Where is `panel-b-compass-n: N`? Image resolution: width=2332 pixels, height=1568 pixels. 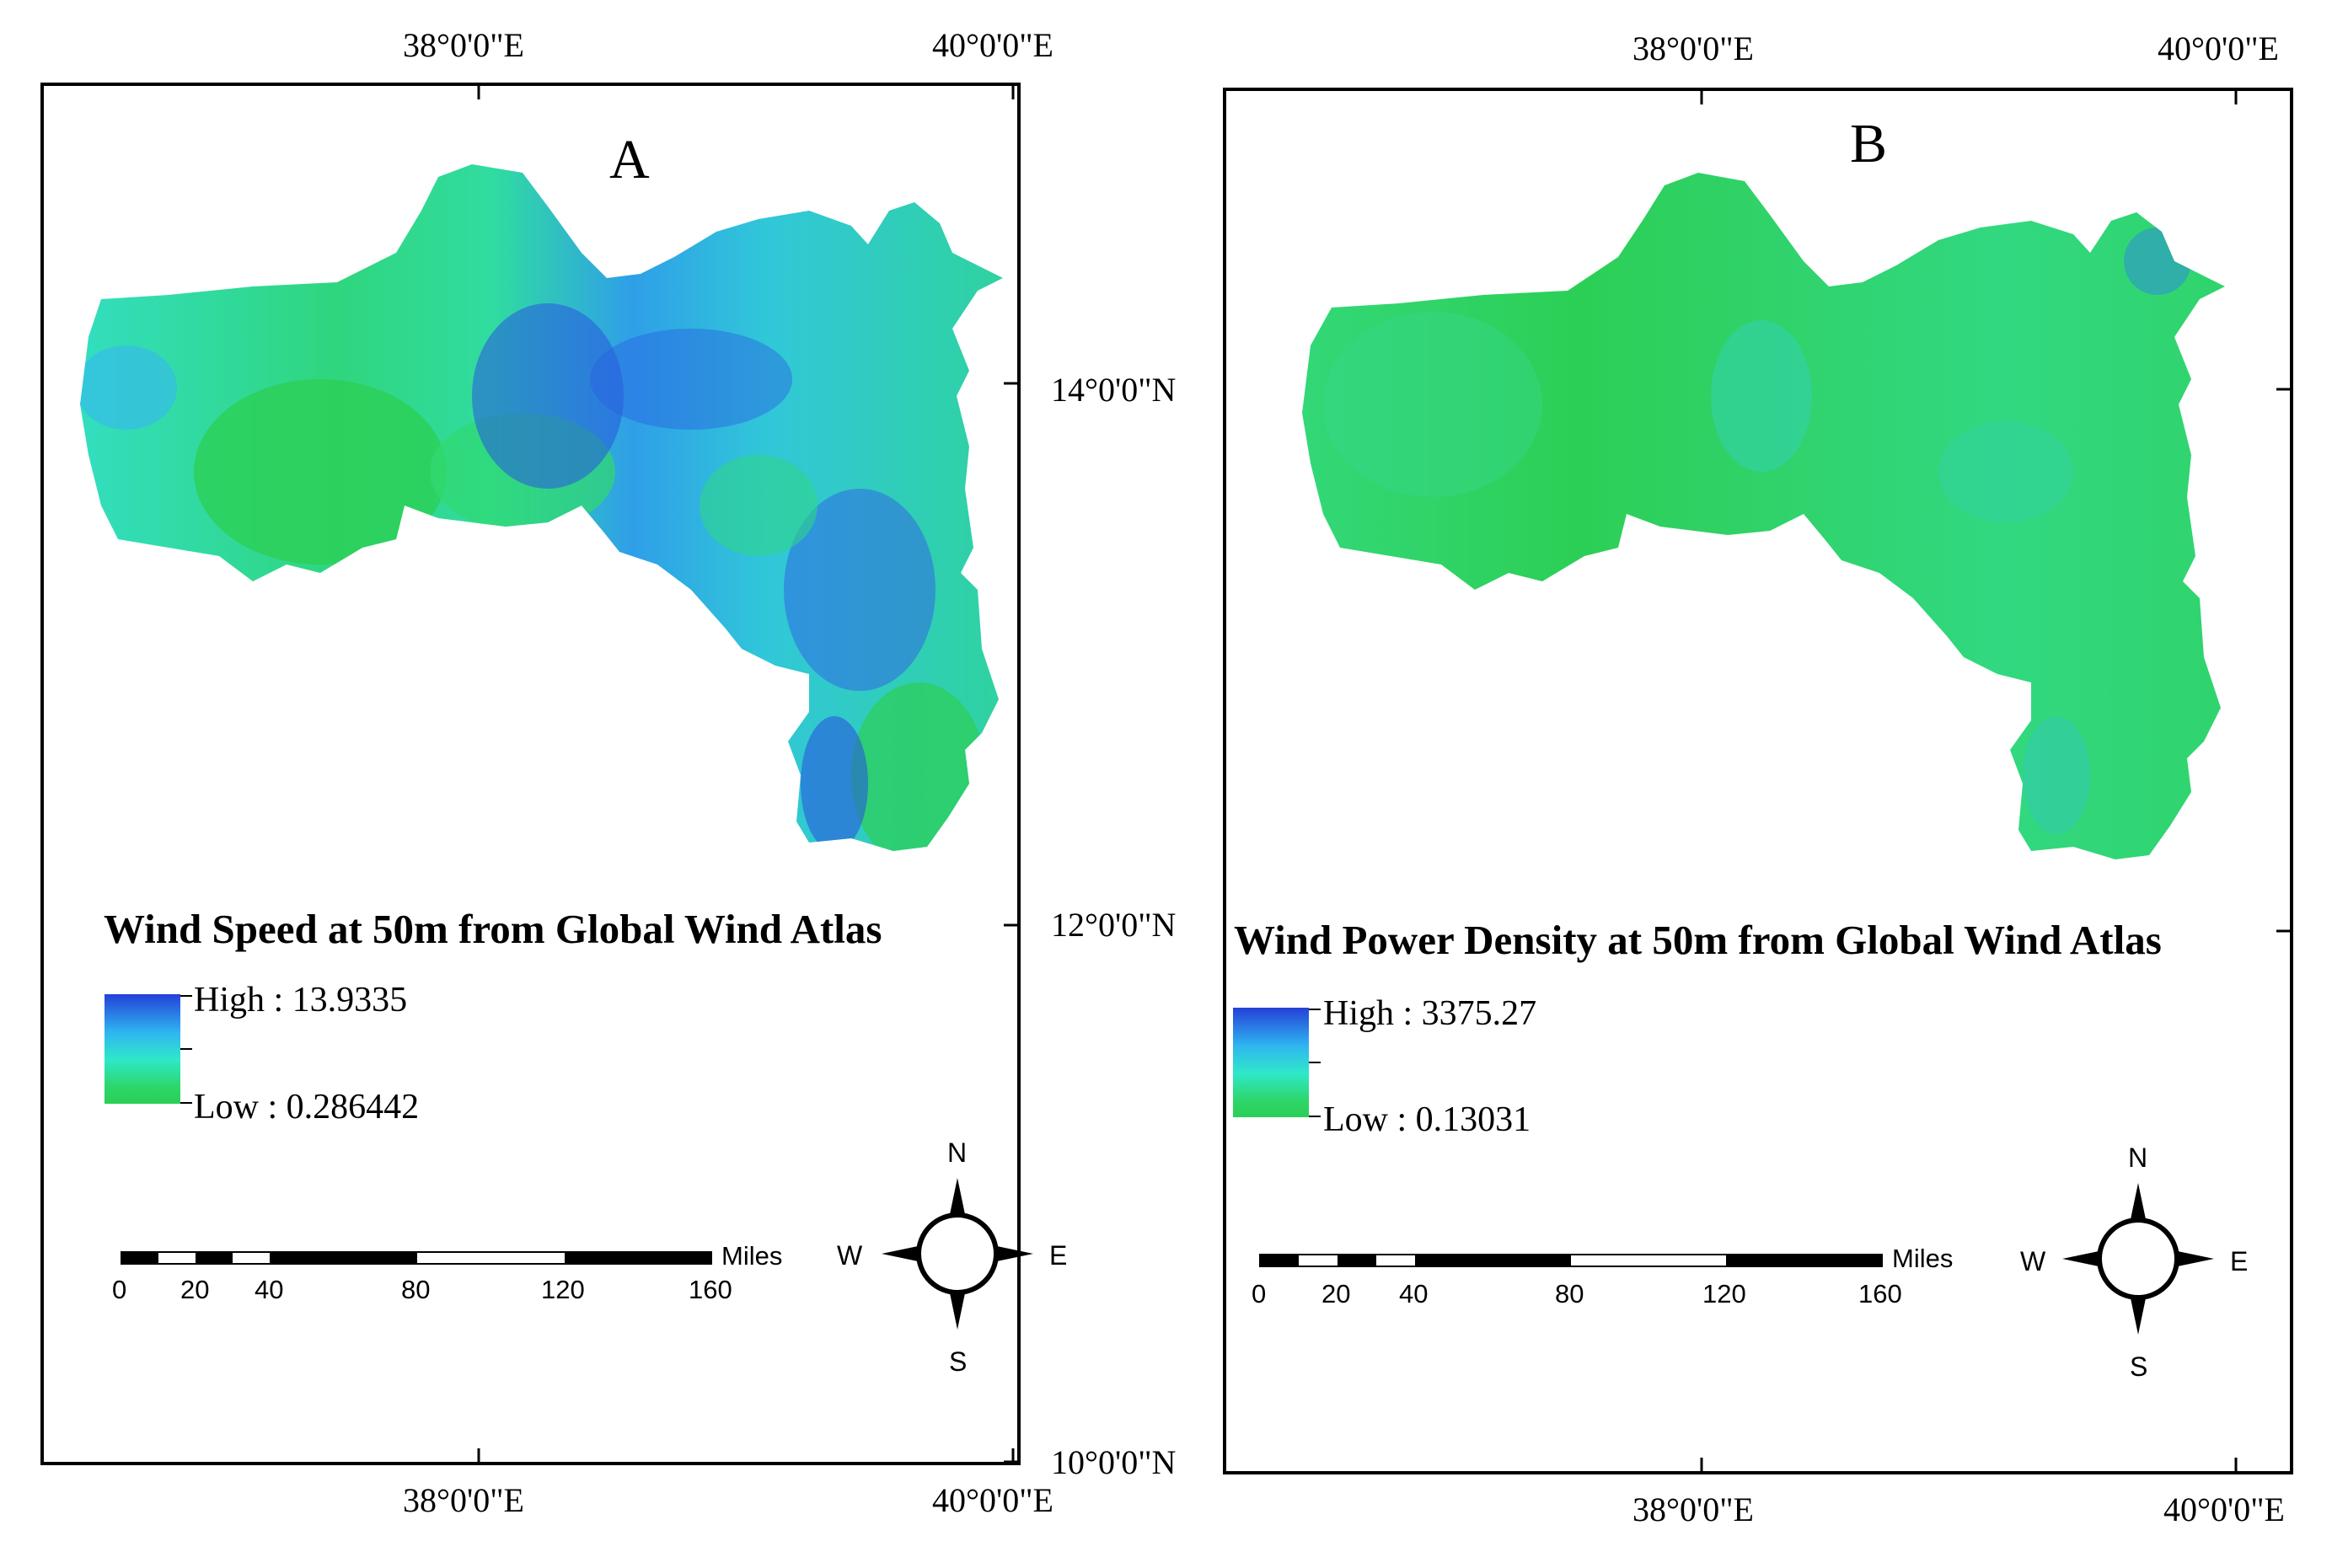 panel-b-compass-n: N is located at coordinates (2138, 1158).